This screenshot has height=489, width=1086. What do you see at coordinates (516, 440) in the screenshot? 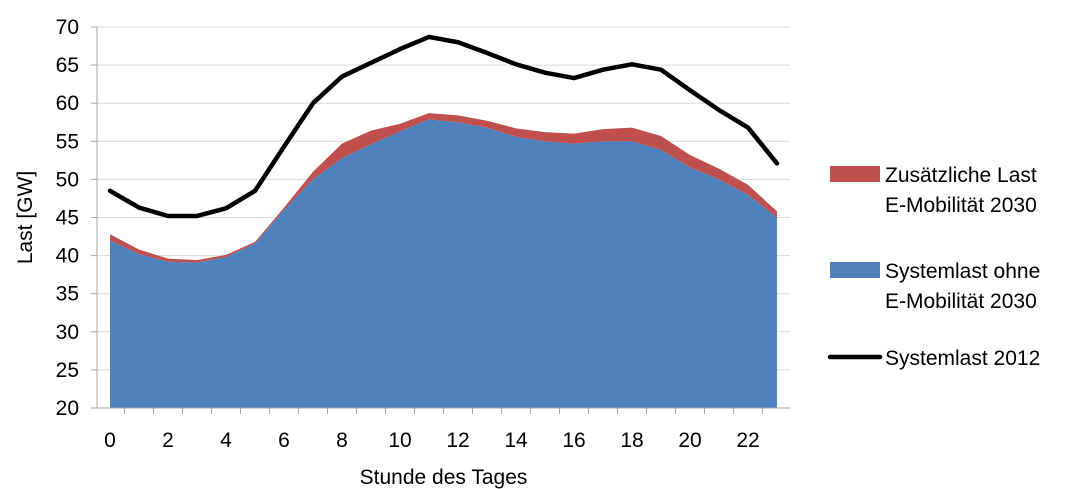
I see `x-tick-label: 14` at bounding box center [516, 440].